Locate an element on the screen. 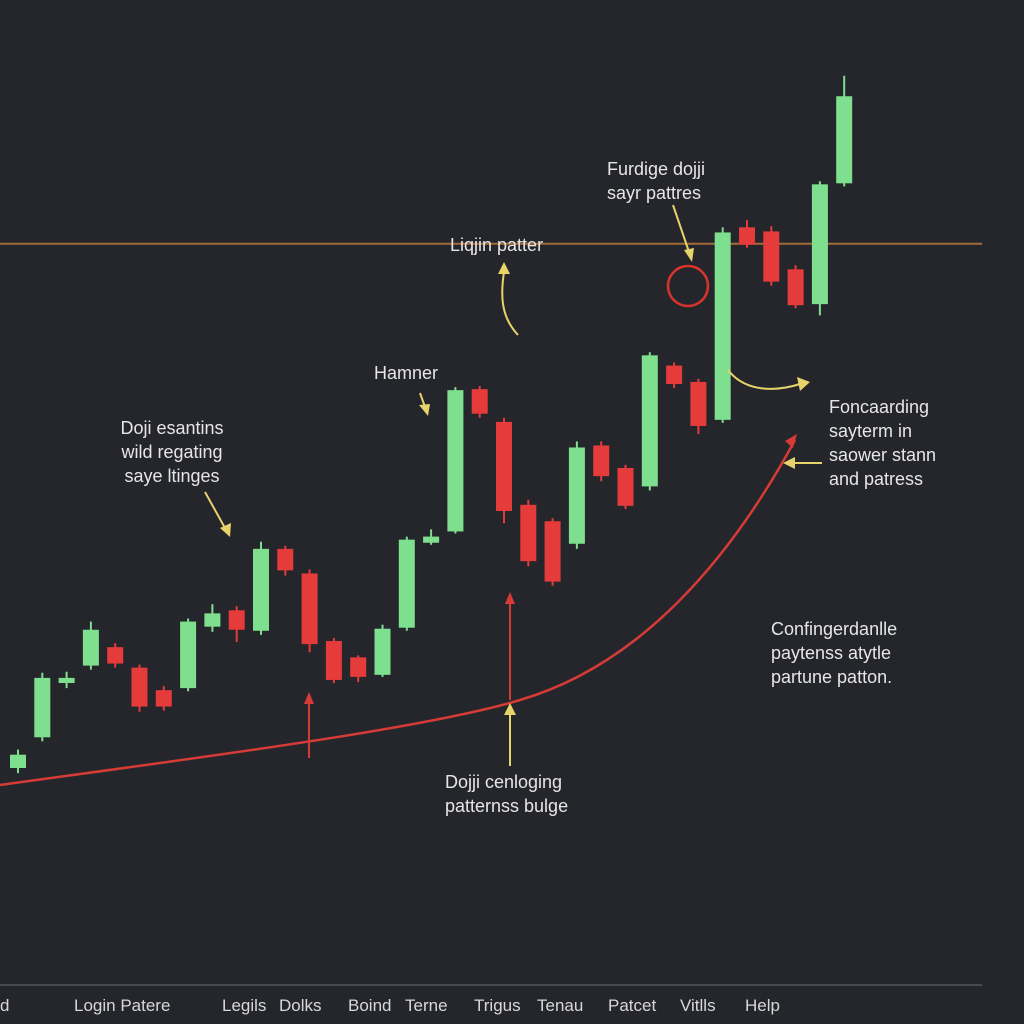 The width and height of the screenshot is (1024, 1024). annotation-line: sayr pattres is located at coordinates (654, 193).